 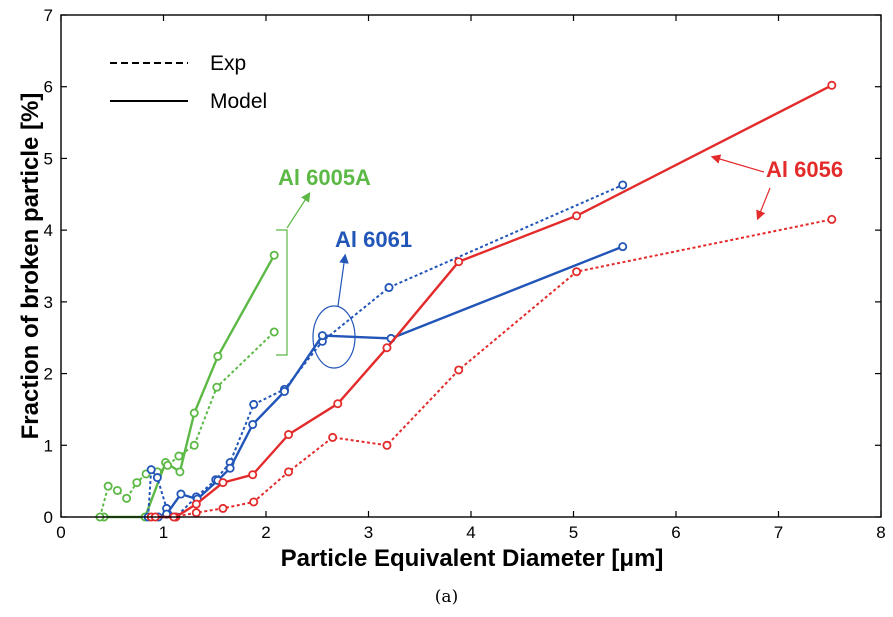 What do you see at coordinates (282, 292) in the screenshot?
I see `al6005a-bracket` at bounding box center [282, 292].